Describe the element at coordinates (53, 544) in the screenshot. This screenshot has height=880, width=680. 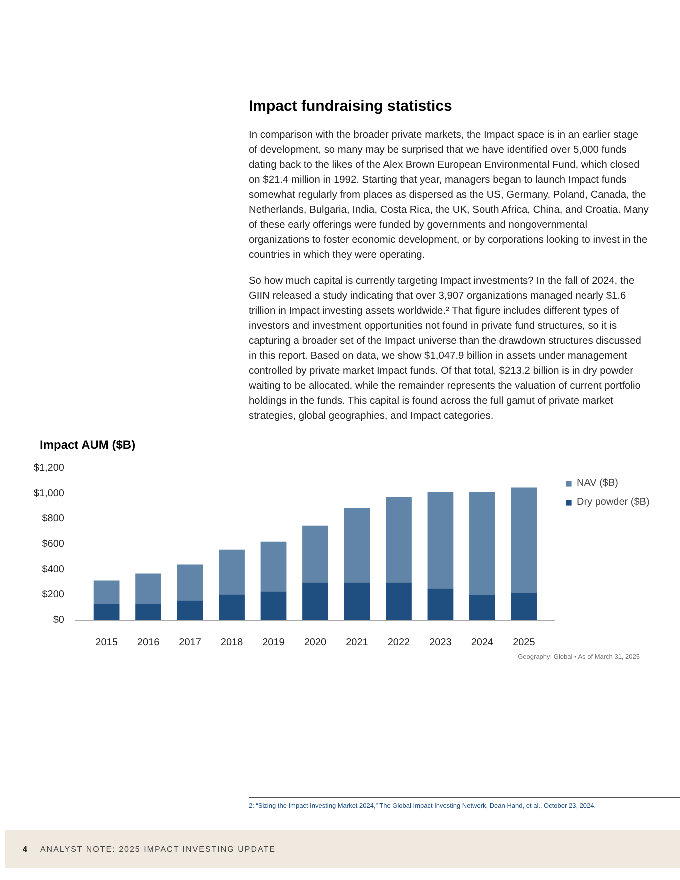
I see `y-tick-label: $600` at that location.